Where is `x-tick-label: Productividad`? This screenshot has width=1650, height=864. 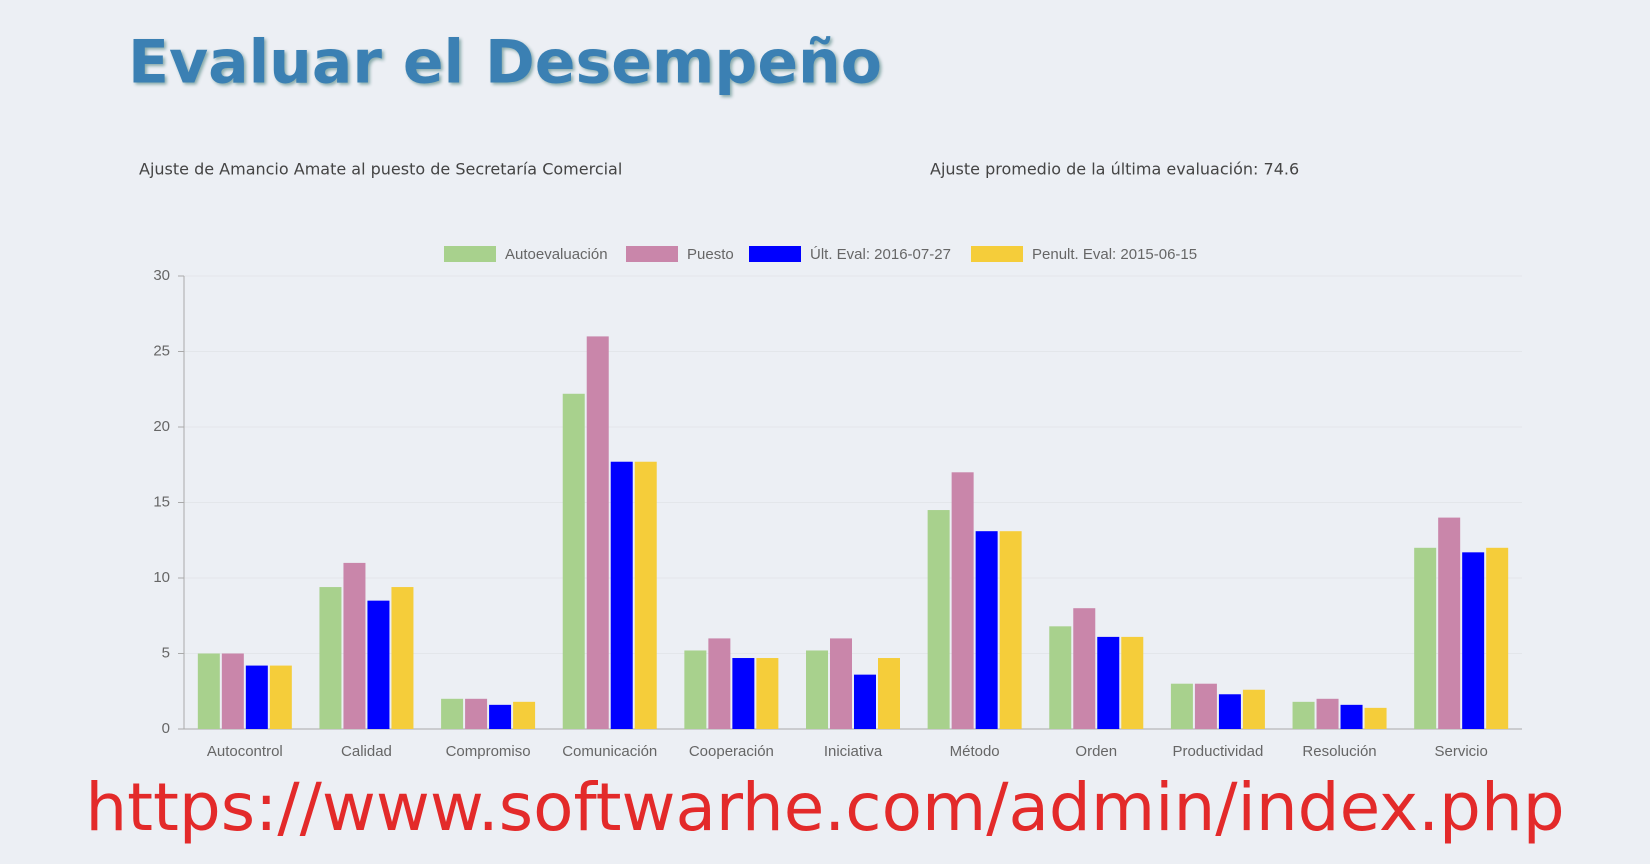
x-tick-label: Productividad is located at coordinates (1217, 751).